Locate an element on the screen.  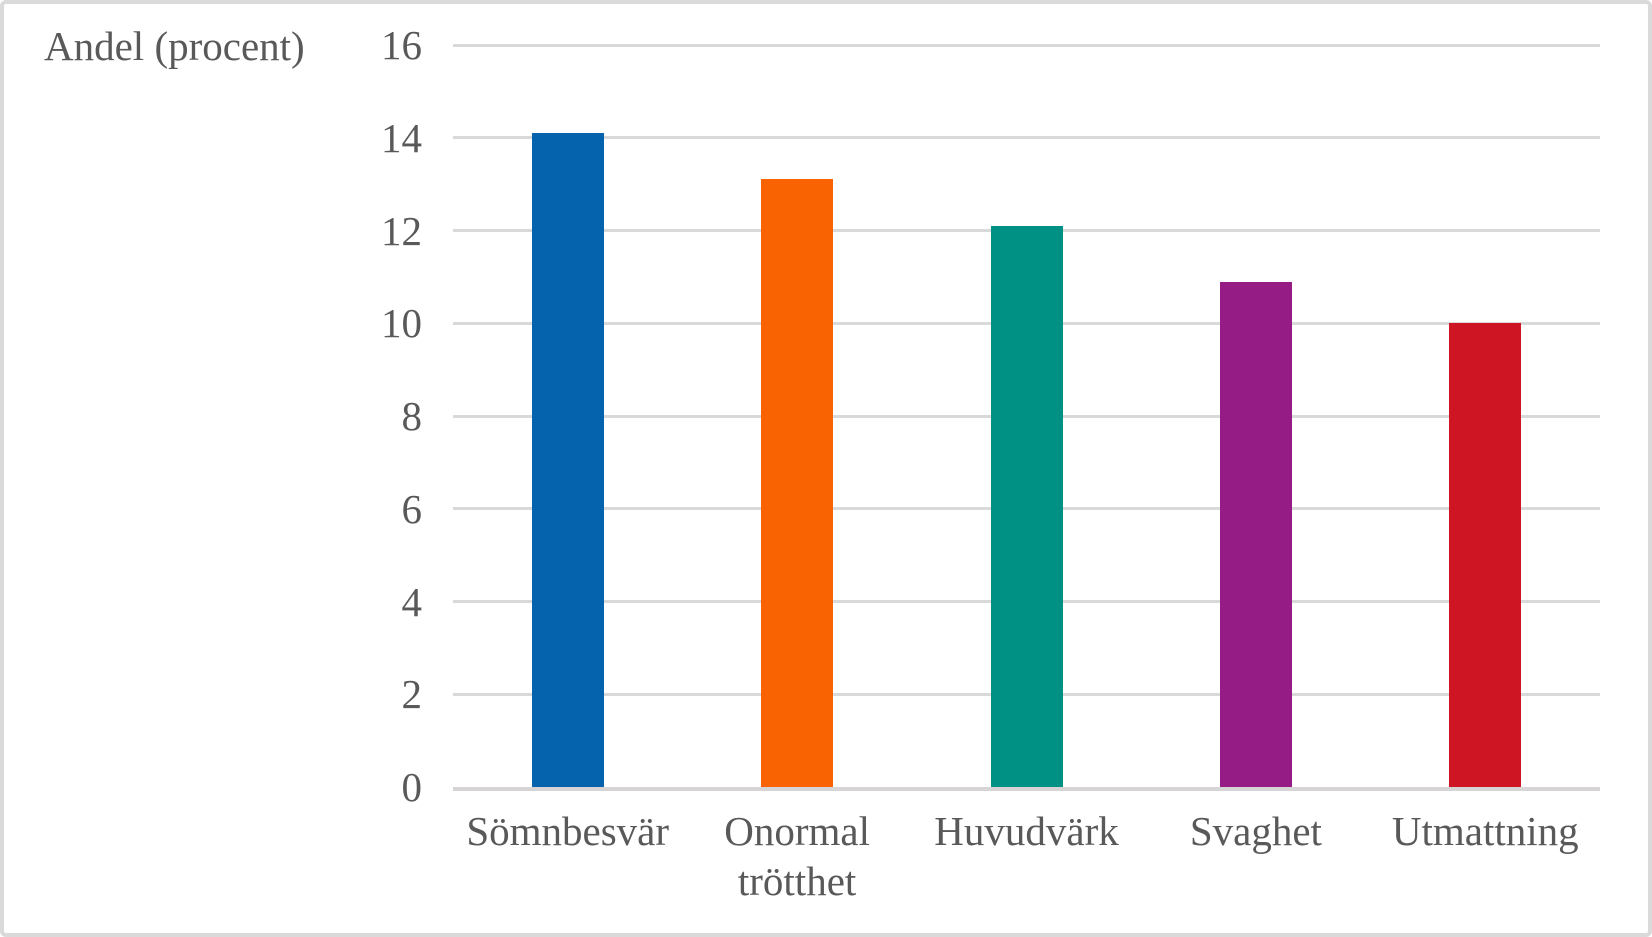
y-tick-label: 16 is located at coordinates (401, 45).